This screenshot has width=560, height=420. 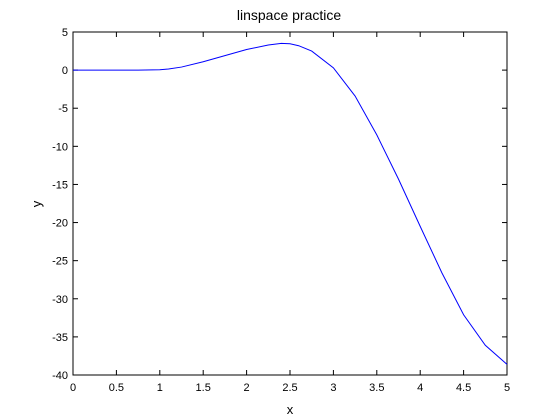 I want to click on y-tick-label: 5, so click(x=65, y=33).